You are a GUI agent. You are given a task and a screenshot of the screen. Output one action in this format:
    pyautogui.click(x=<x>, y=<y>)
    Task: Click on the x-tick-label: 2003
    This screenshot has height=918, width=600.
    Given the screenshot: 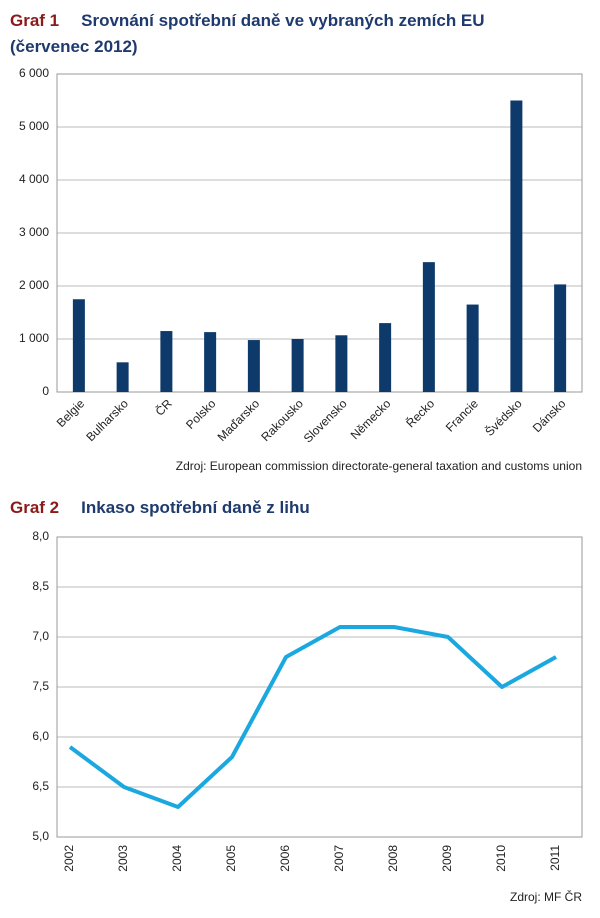 What is the action you would take?
    pyautogui.click(x=123, y=858)
    